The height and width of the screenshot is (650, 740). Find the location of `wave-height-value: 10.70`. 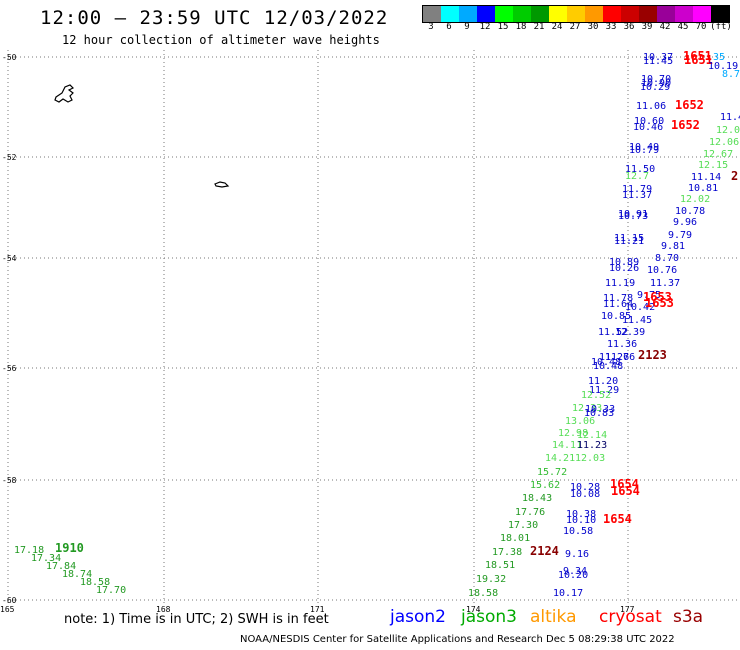

wave-height-value: 10.70 is located at coordinates (656, 79).